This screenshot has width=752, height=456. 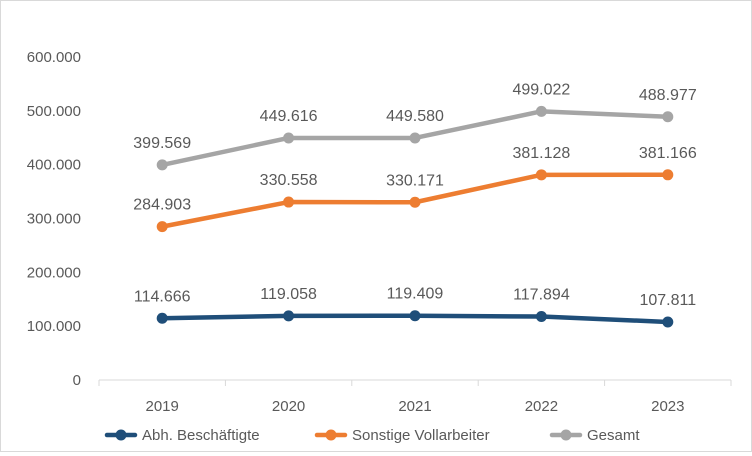 I want to click on data-label: 330.171, so click(x=415, y=180).